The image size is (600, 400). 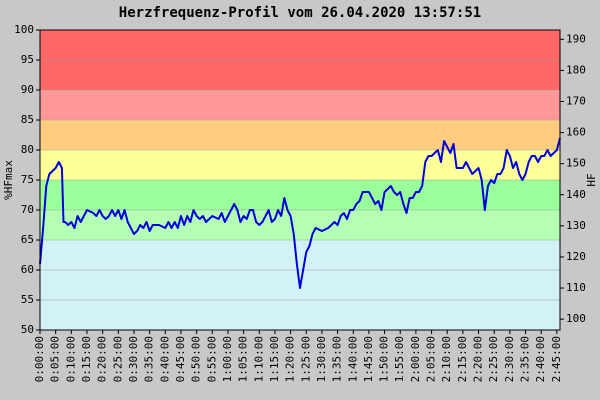 What do you see at coordinates (27, 239) in the screenshot?
I see `y-tick-label: 65` at bounding box center [27, 239].